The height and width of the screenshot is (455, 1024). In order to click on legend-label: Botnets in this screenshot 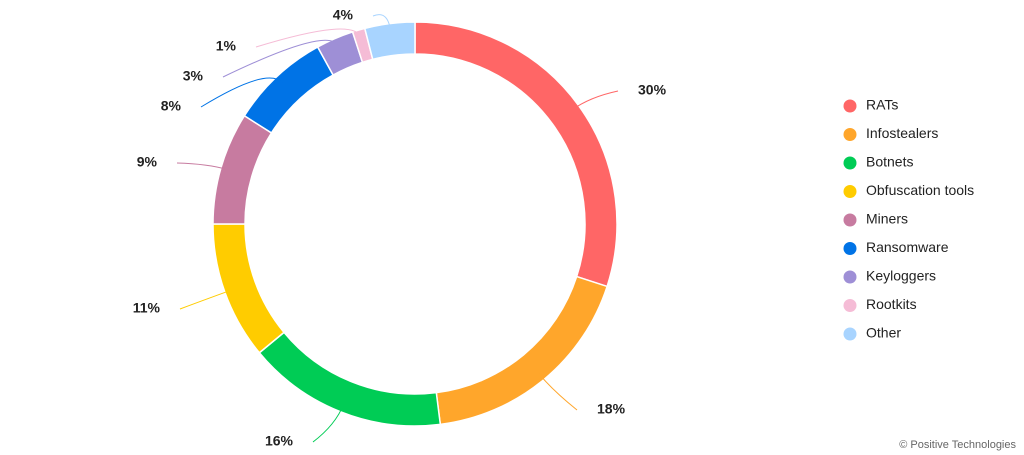, I will do `click(889, 162)`.